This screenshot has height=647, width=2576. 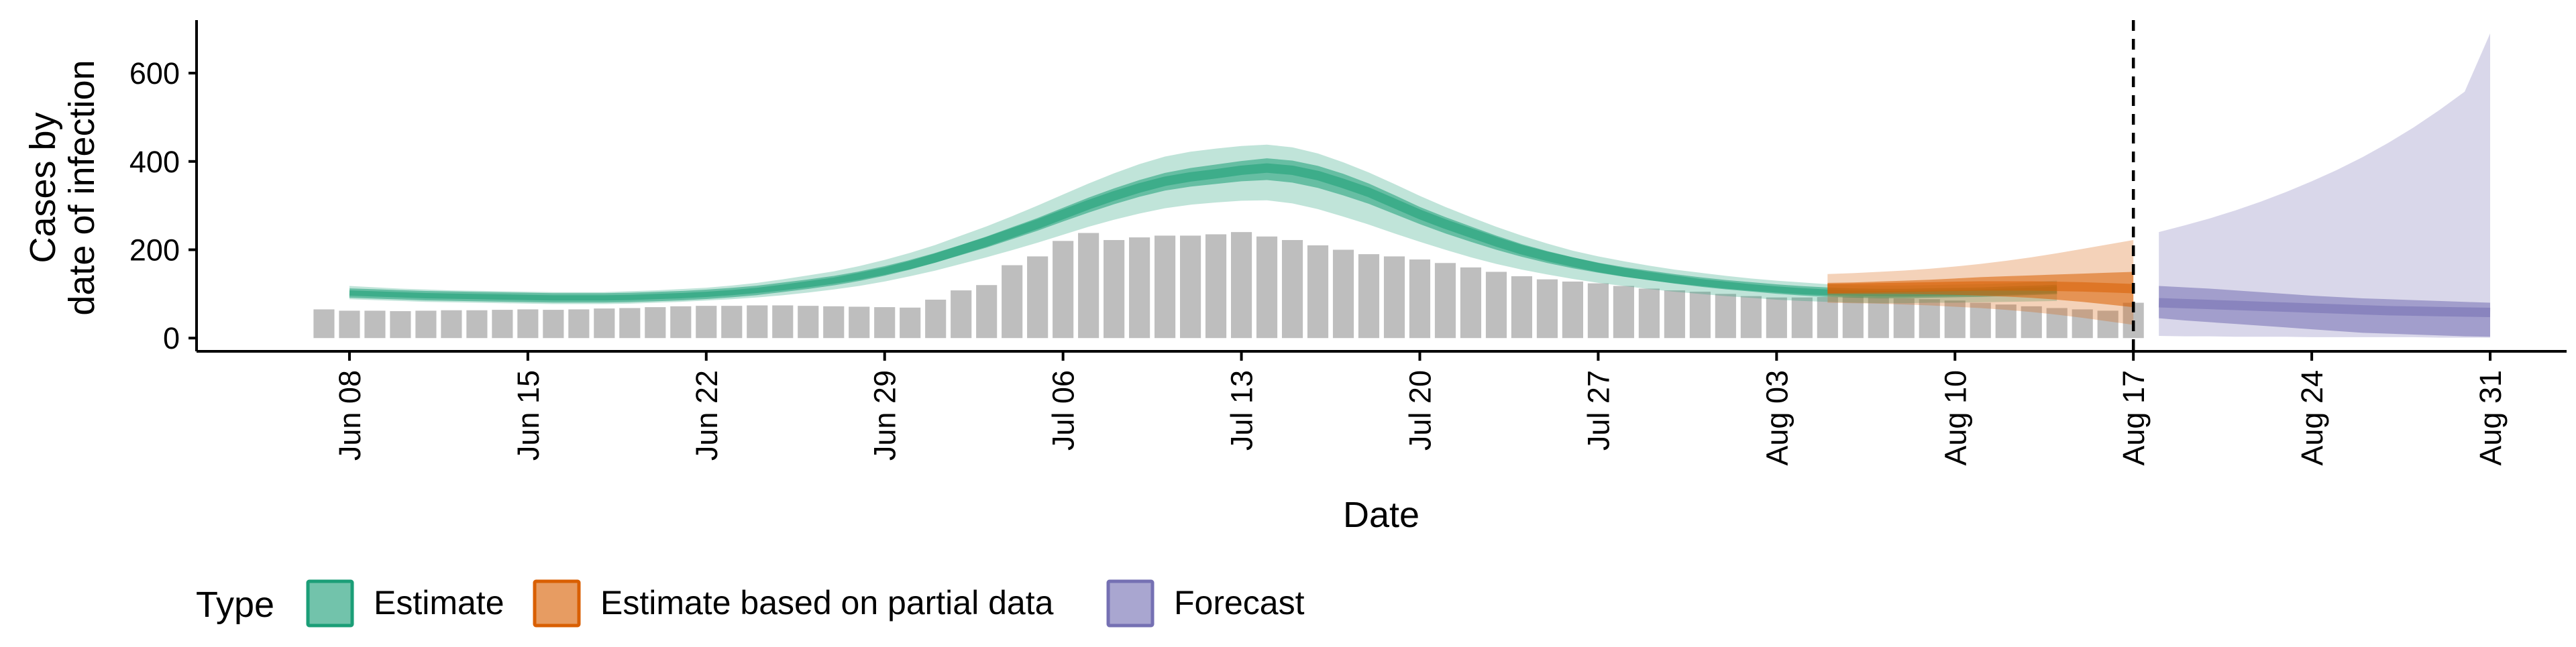 I want to click on legend-swatch-estimate, so click(x=330, y=603).